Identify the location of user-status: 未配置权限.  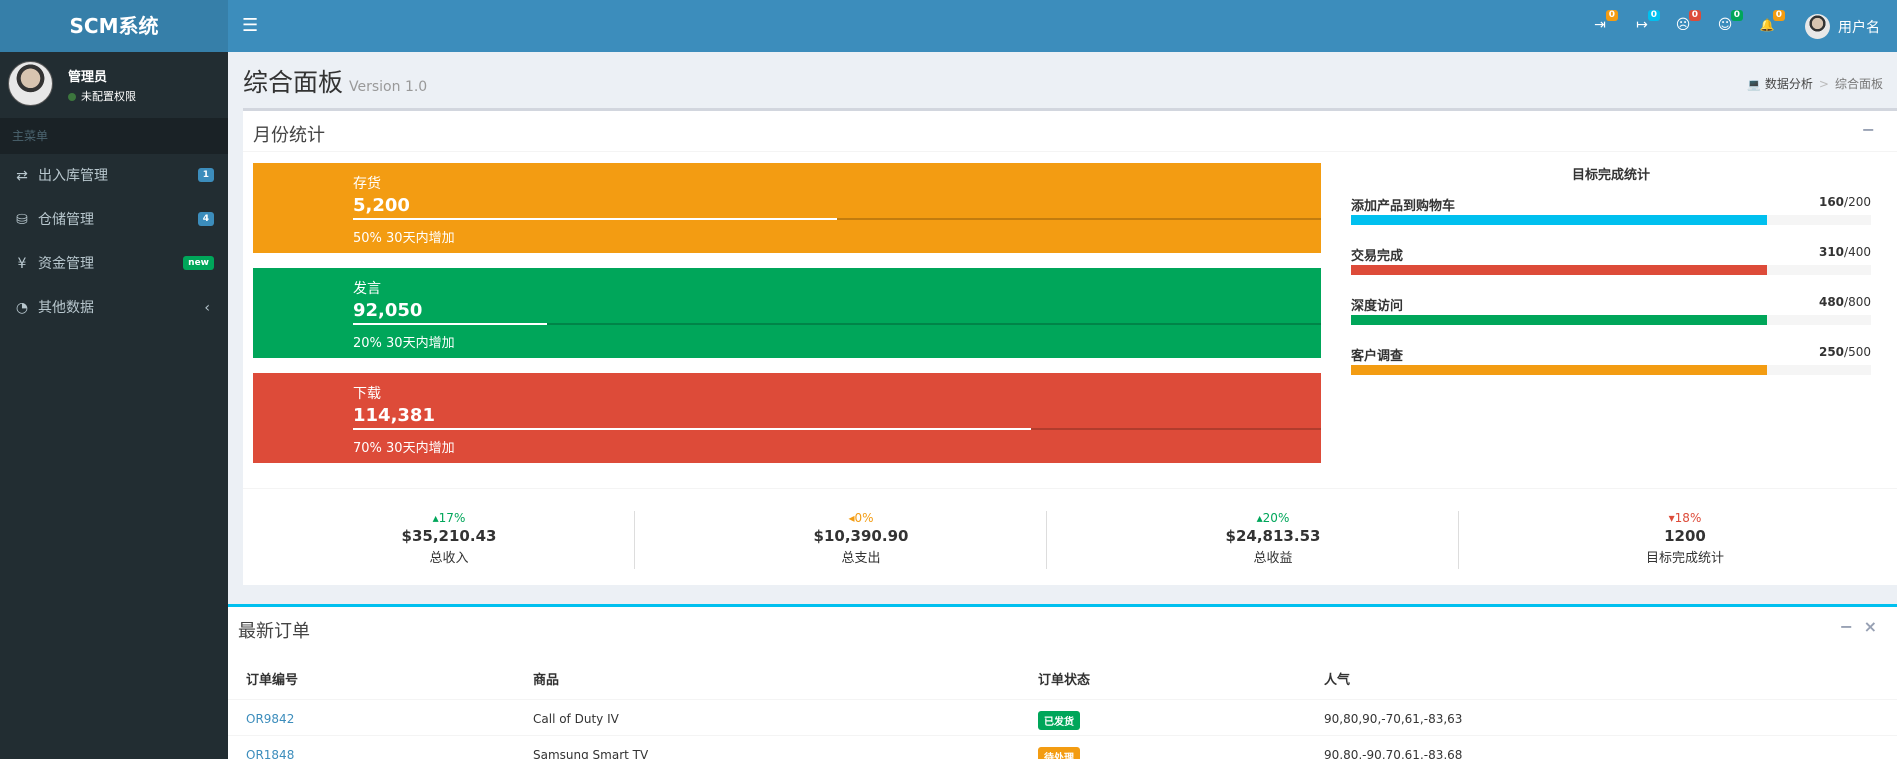
(102, 96).